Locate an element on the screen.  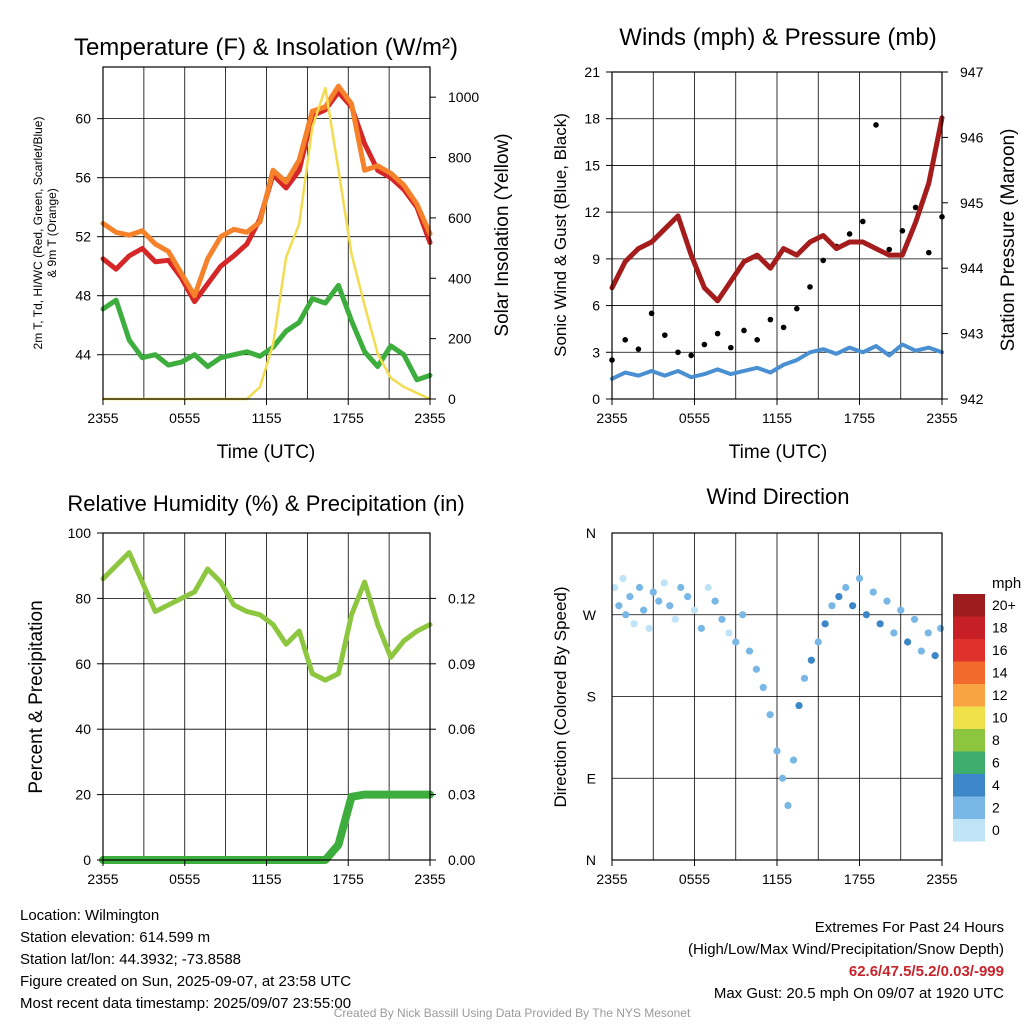
y-tick-label: 12 is located at coordinates (592, 212).